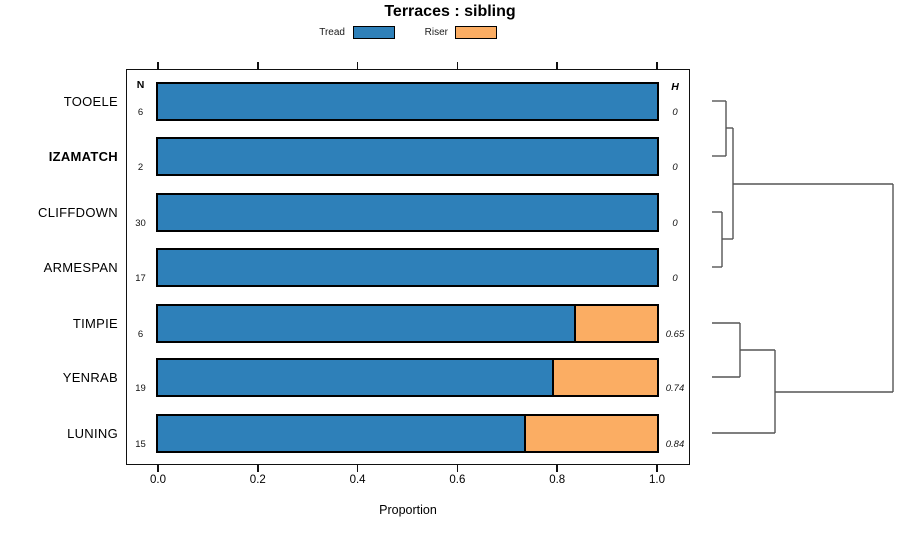  Describe the element at coordinates (80, 267) in the screenshot. I see `row-label: ARMESPAN` at that location.